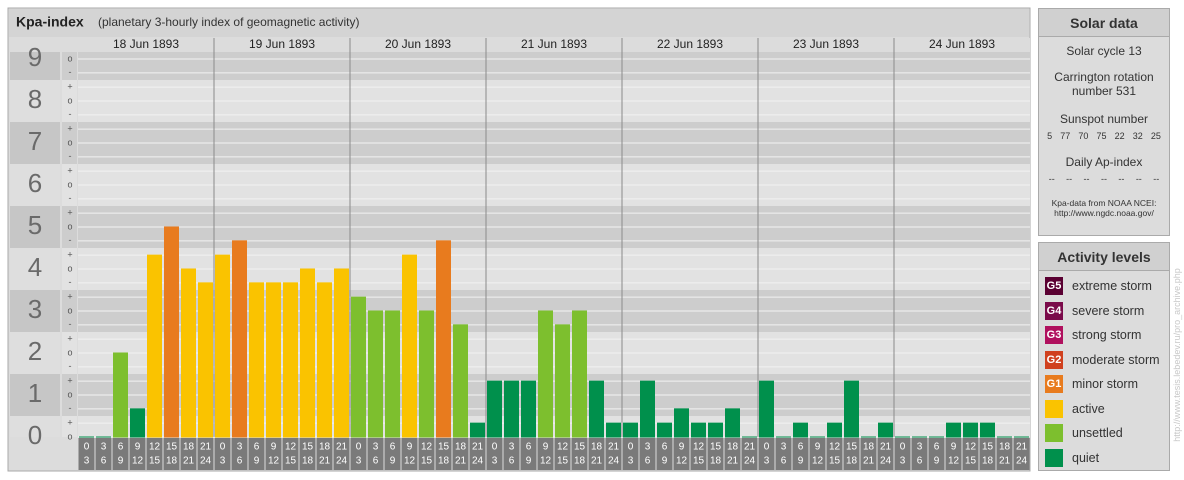 The width and height of the screenshot is (1184, 480). What do you see at coordinates (444, 461) in the screenshot?
I see `hour-end: 18` at bounding box center [444, 461].